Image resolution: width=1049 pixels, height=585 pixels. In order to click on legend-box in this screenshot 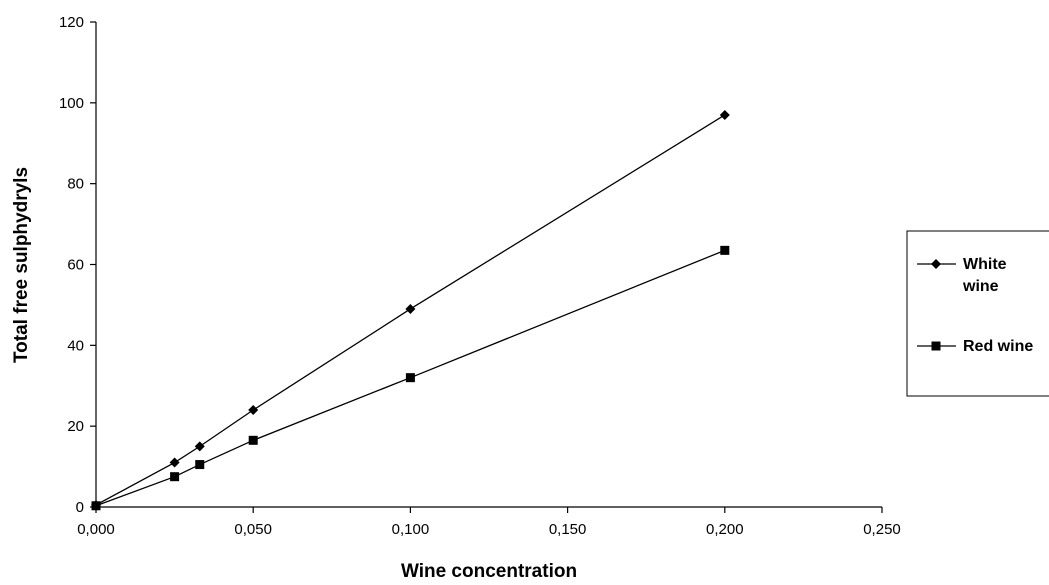, I will do `click(977, 313)`.